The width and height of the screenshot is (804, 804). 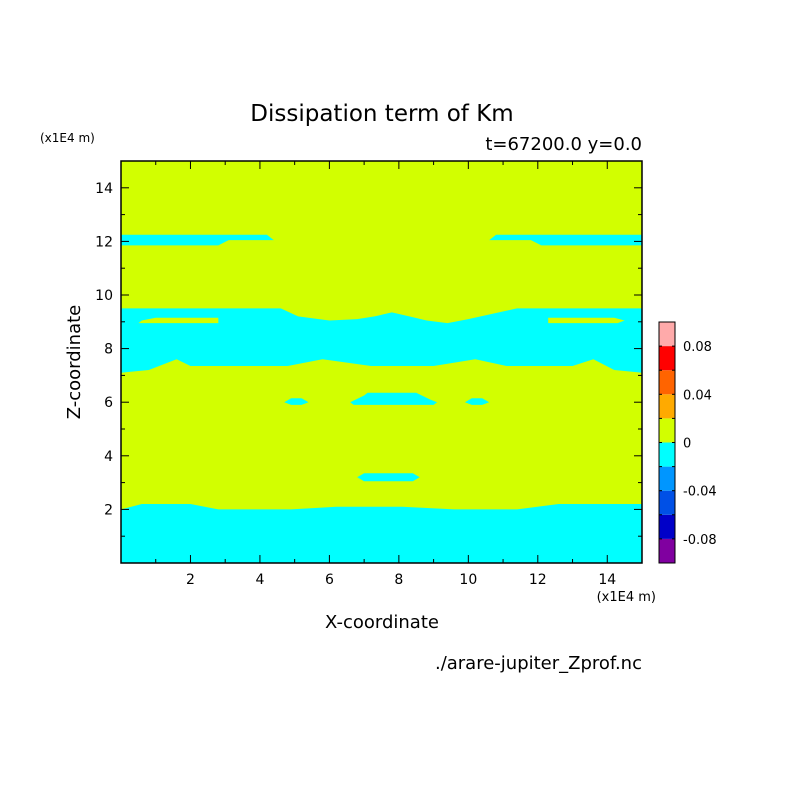 What do you see at coordinates (104, 242) in the screenshot?
I see `y-tick-label: 12` at bounding box center [104, 242].